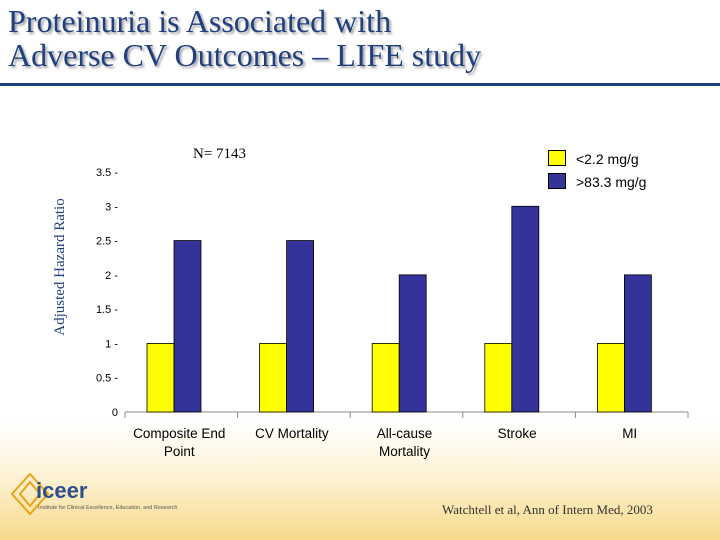 The height and width of the screenshot is (540, 720). Describe the element at coordinates (607, 159) in the screenshot. I see `legend-label-low: <2.2 mg/g` at that location.